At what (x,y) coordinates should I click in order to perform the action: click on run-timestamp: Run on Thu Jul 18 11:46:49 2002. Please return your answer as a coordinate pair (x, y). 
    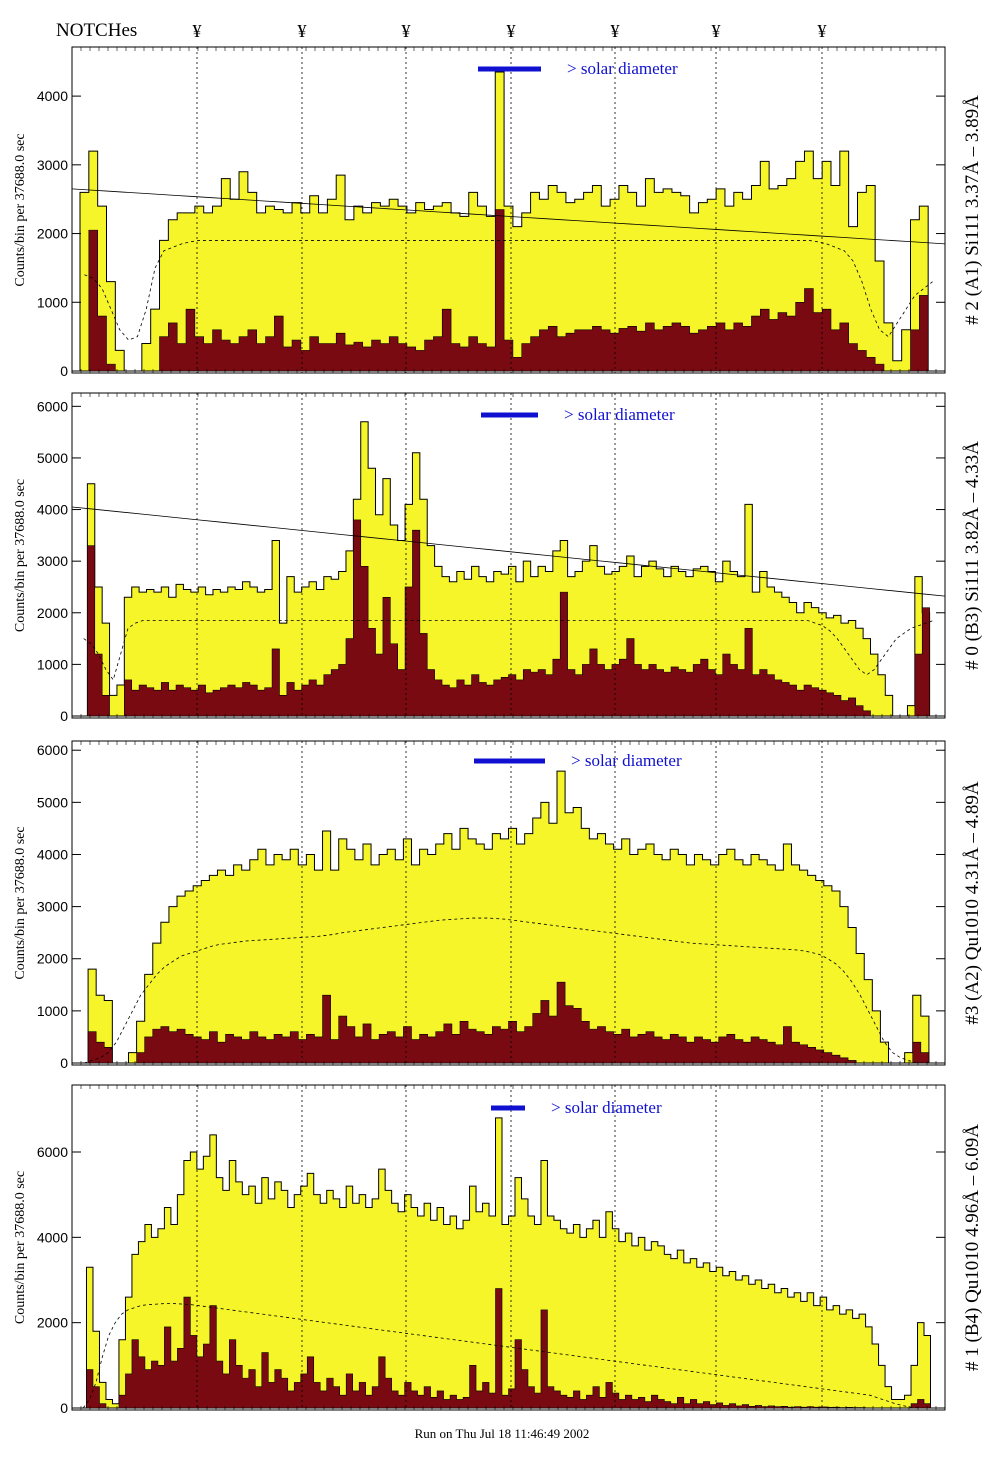
    Looking at the image, I should click on (502, 1433).